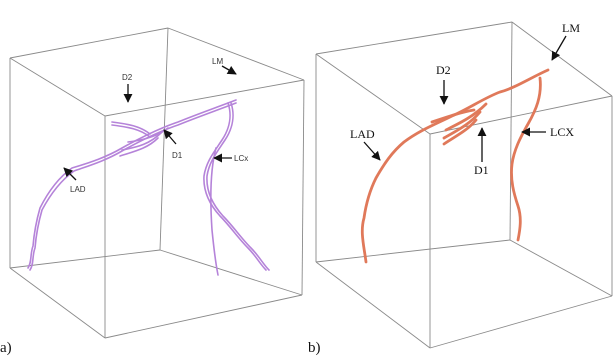 Image resolution: width=616 pixels, height=358 pixels. I want to click on label-d2-b: D2, so click(443, 70).